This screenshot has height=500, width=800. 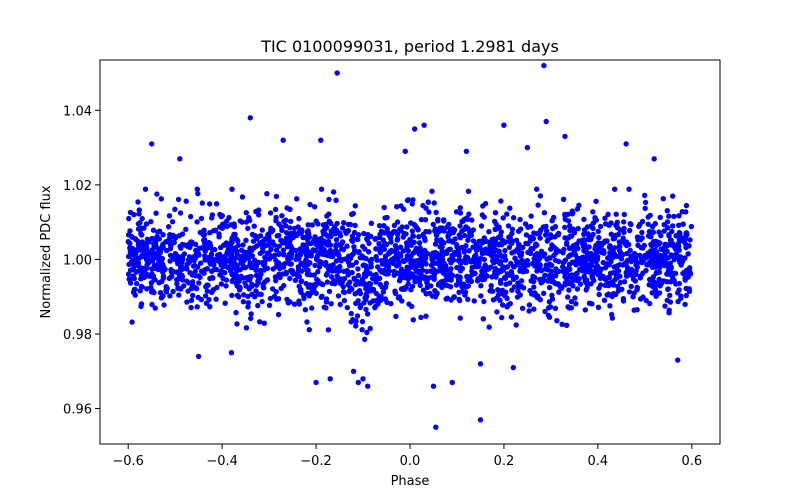 What do you see at coordinates (407, 456) in the screenshot?
I see `x-axis: −0.6 −0.4 −0.2 0.0 0.2 0.4 0.6` at bounding box center [407, 456].